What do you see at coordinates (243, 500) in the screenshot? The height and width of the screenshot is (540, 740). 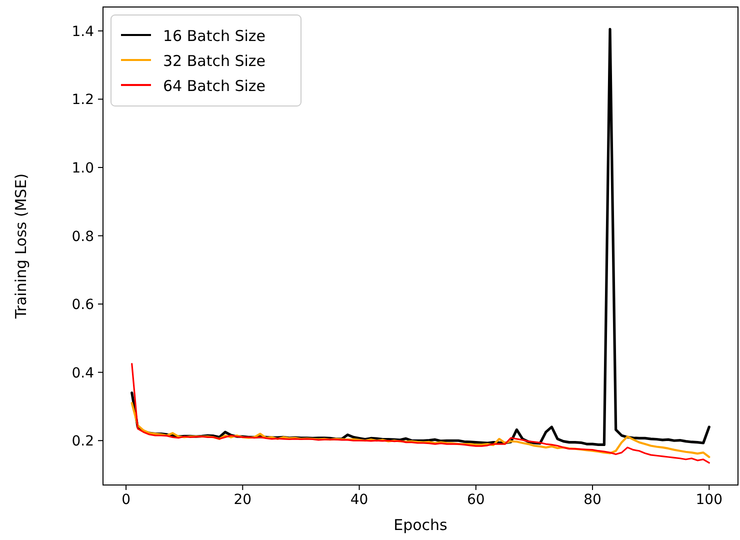 I see `x-tick-label: 20` at bounding box center [243, 500].